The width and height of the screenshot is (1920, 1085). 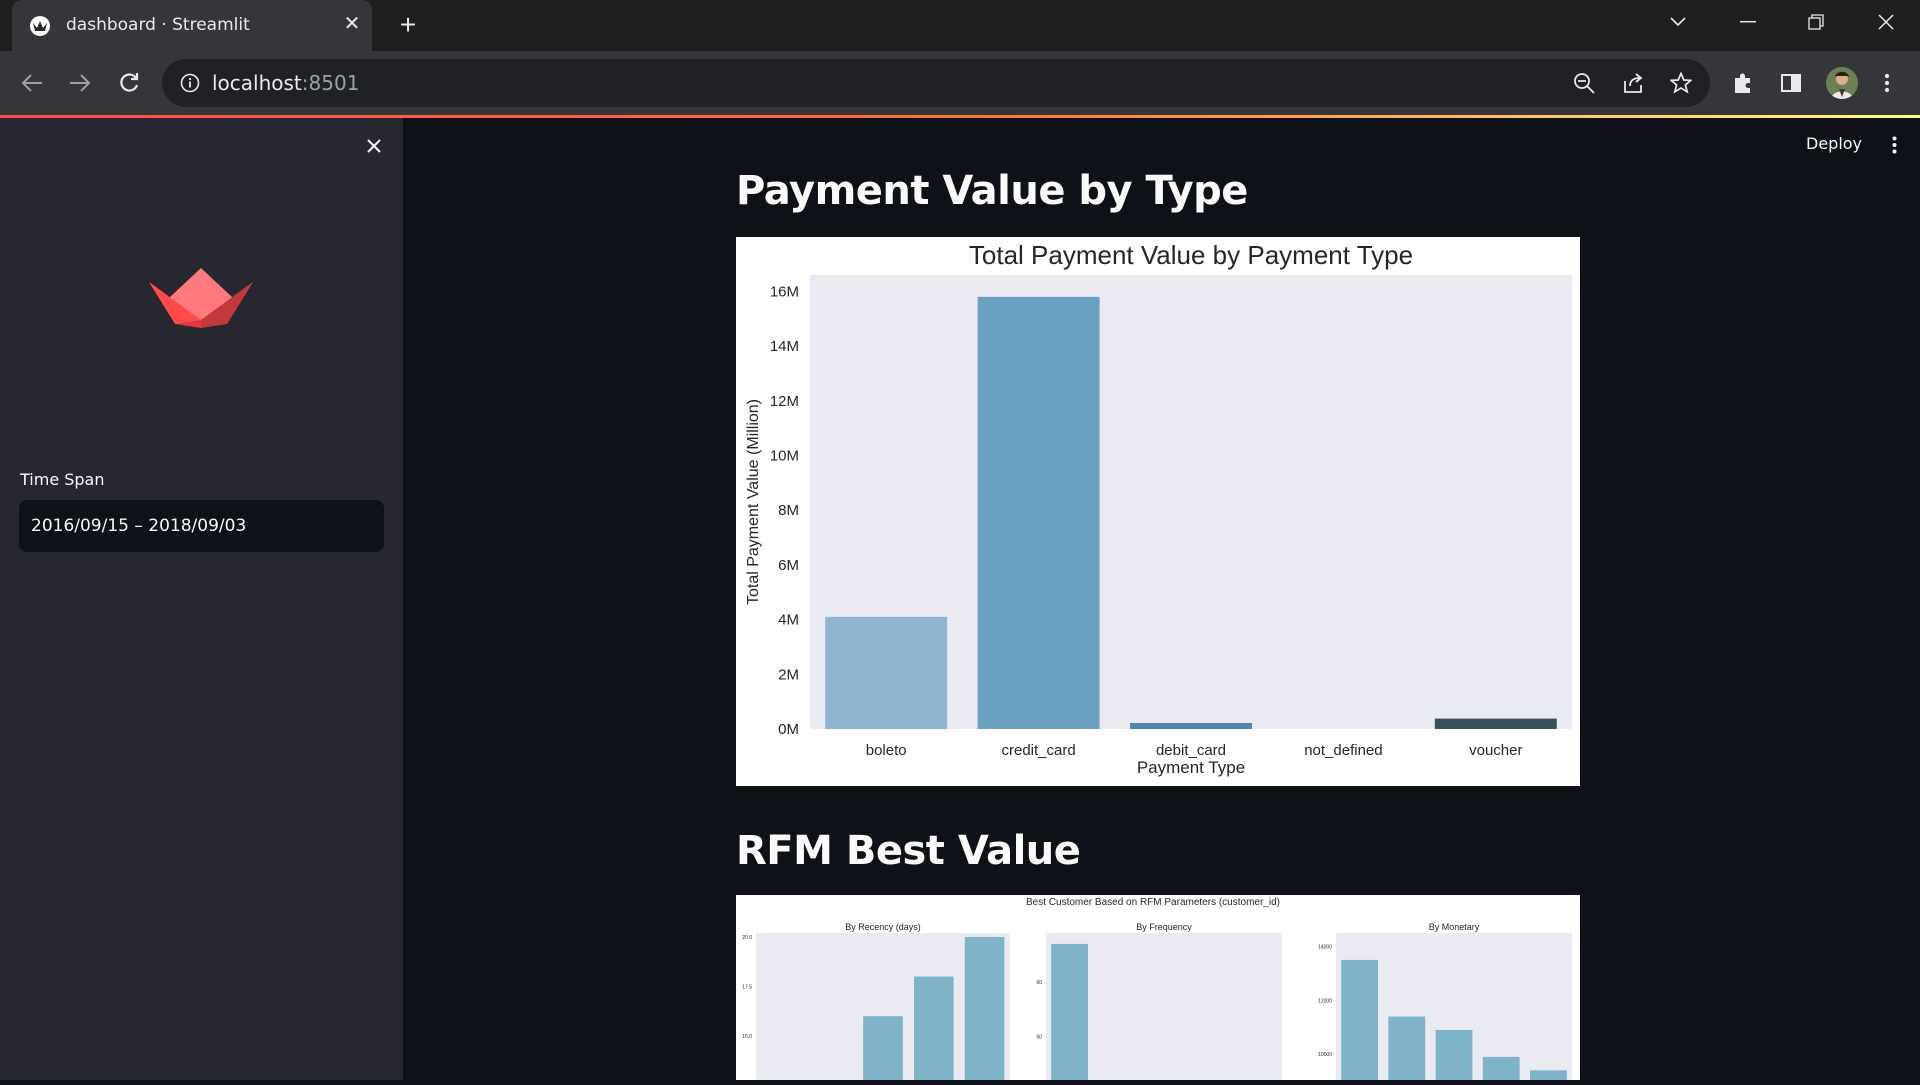 What do you see at coordinates (960, 25) in the screenshot?
I see `browser-tab-strip: dashboard · Streamlit ✕ +` at bounding box center [960, 25].